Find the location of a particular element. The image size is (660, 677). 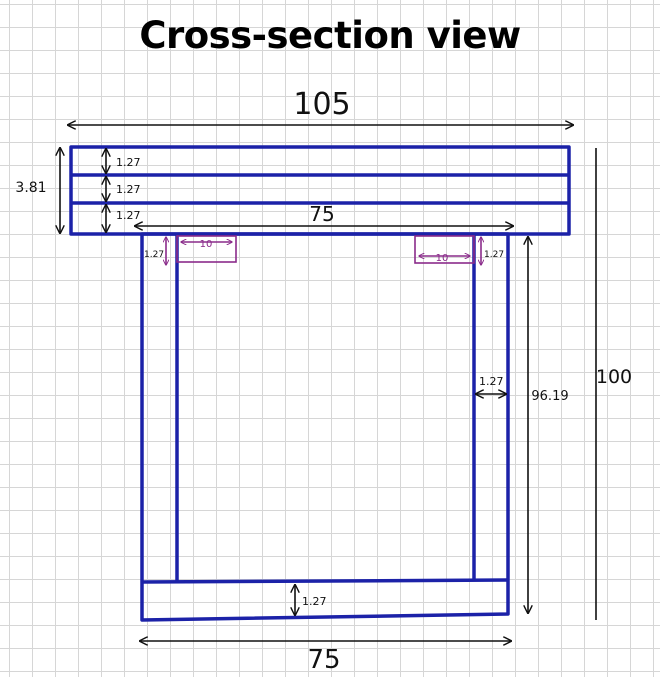

top-layer-3-label: 1.27 is located at coordinates (128, 215).